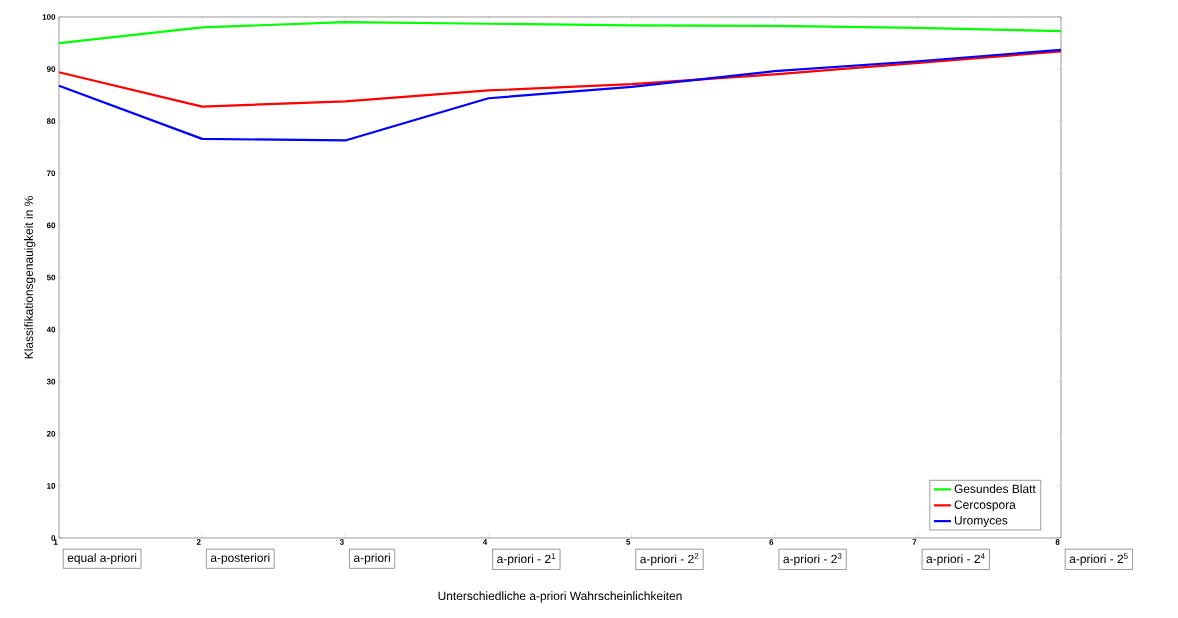 This screenshot has height=618, width=1178. Describe the element at coordinates (995, 489) in the screenshot. I see `legend-label: Gesundes Blatt` at that location.